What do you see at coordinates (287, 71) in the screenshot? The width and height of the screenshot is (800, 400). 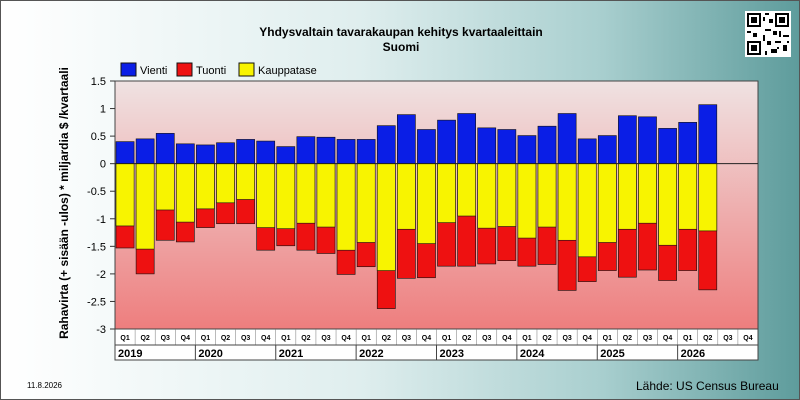 I see `legend-label: Kauppatase` at bounding box center [287, 71].